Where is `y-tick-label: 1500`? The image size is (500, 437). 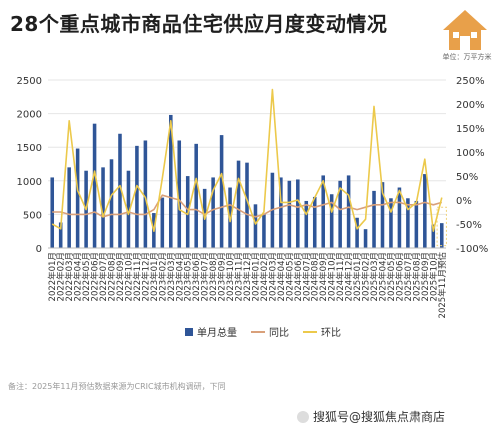 y-tick-label: 1500 is located at coordinates (29, 148).